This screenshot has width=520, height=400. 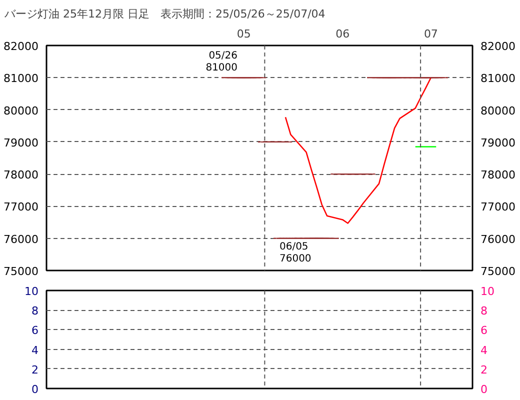 What do you see at coordinates (484, 369) in the screenshot?
I see `y2-tick-label: 2` at bounding box center [484, 369].